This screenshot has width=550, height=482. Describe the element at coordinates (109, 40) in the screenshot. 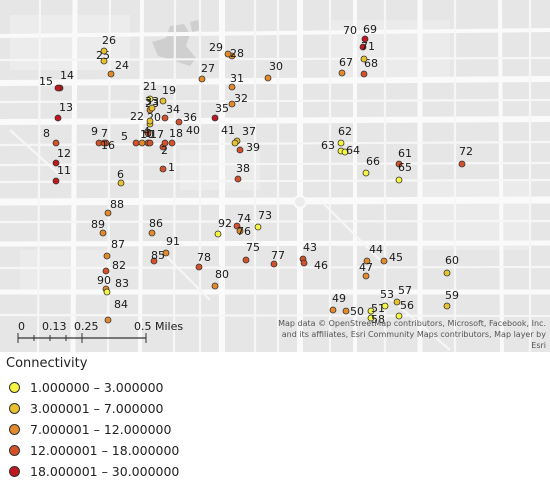

I see `site-label-26: 26` at that location.